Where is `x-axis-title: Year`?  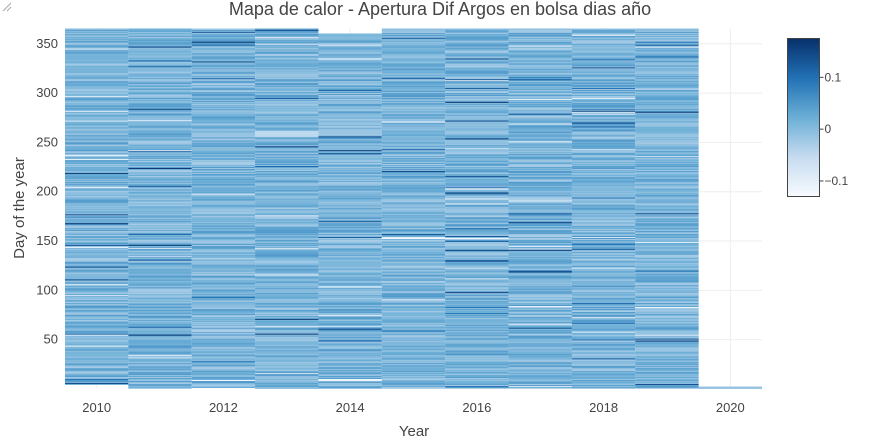 x-axis-title: Year is located at coordinates (414, 431).